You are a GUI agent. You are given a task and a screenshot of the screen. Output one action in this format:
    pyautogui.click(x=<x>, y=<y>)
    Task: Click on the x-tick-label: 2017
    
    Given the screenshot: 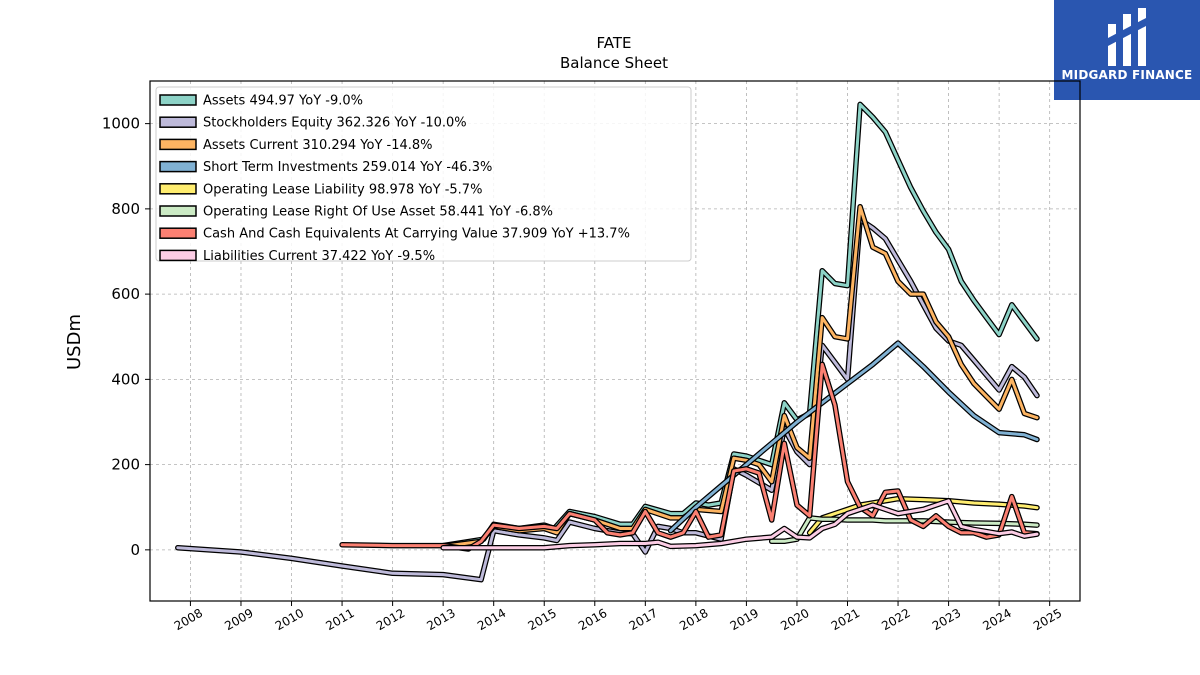 What is the action you would take?
    pyautogui.click(x=643, y=619)
    